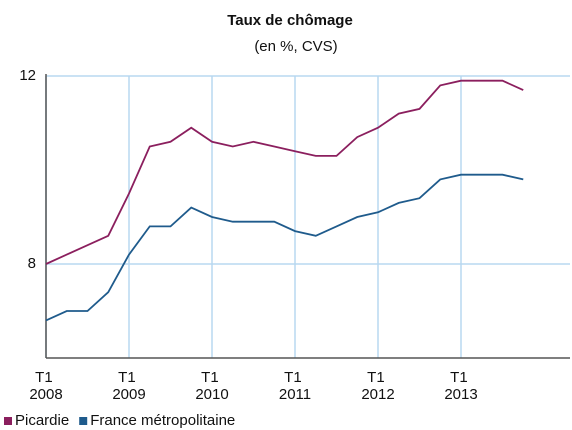 The image size is (572, 430). I want to click on x-tick-label: T1 2008, so click(45, 386).